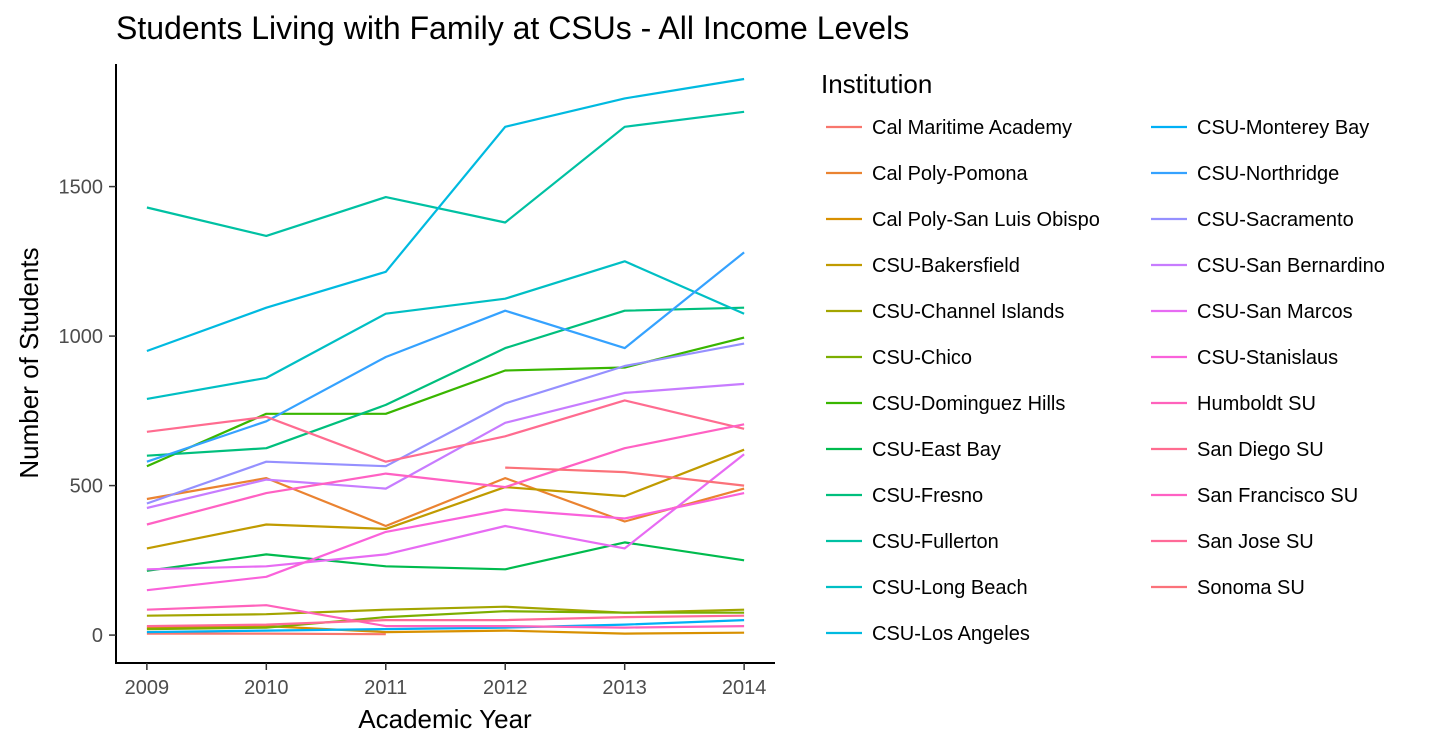  I want to click on x-tick-label: 2014, so click(744, 688).